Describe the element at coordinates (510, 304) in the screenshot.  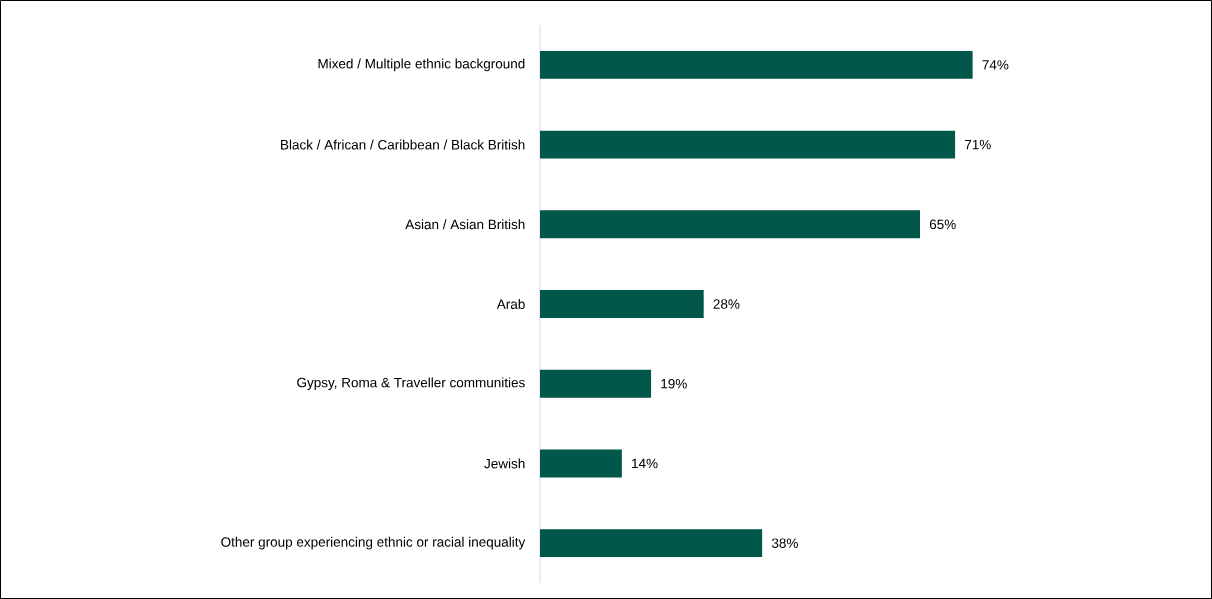
I see `y-tick-label: Arab` at that location.